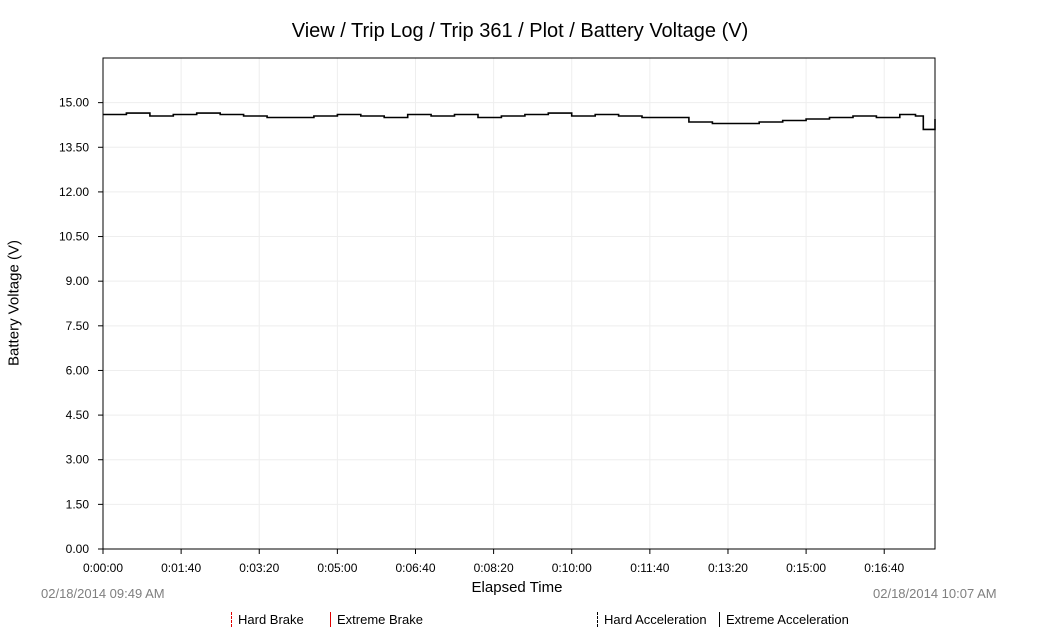 This screenshot has height=637, width=1040. What do you see at coordinates (103, 568) in the screenshot?
I see `x-tick-label: 0:00:00` at bounding box center [103, 568].